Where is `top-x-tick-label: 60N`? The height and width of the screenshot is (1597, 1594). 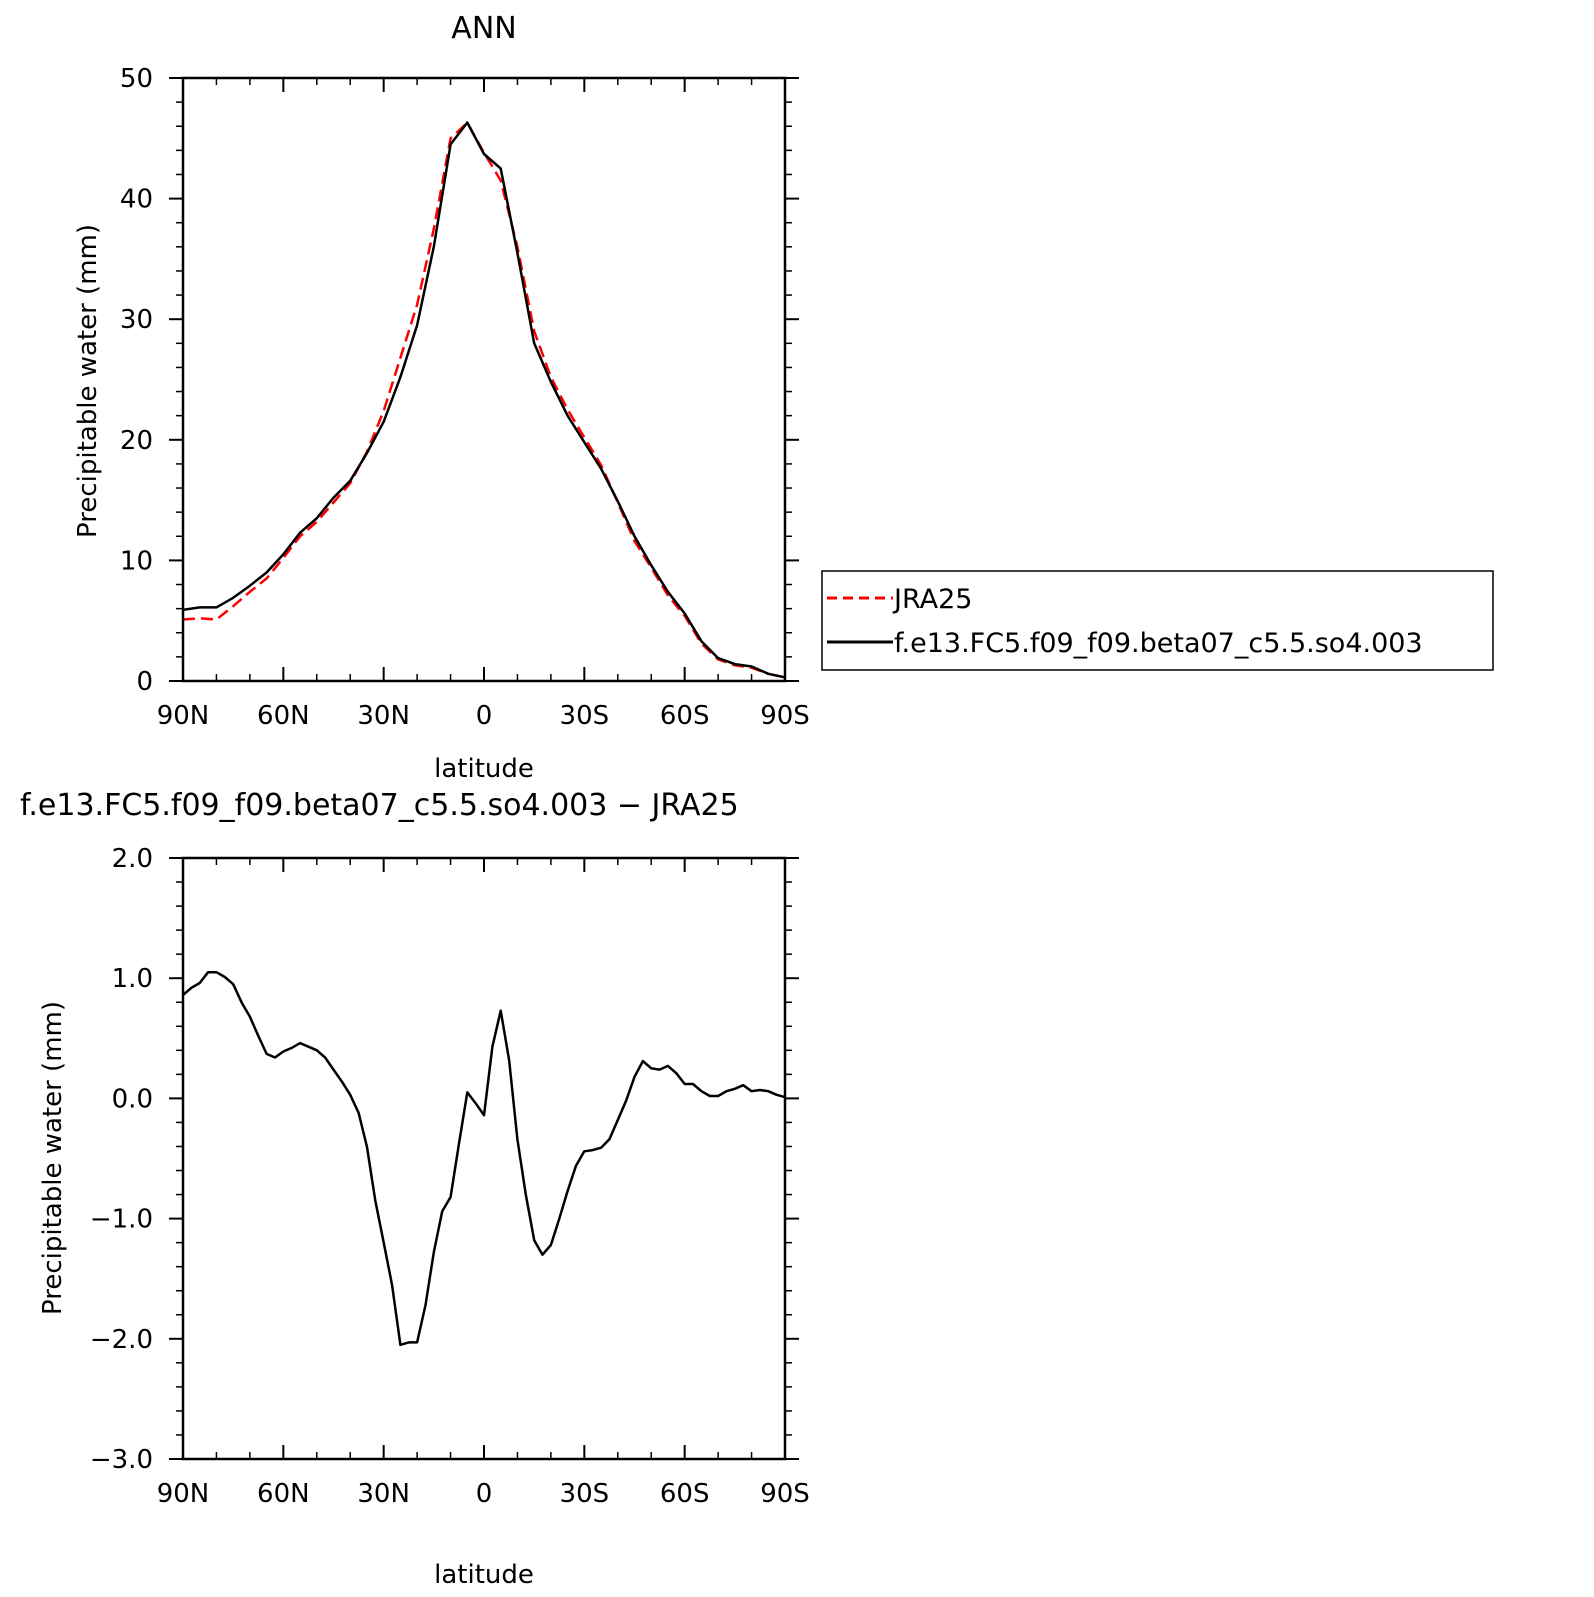 top-x-tick-label: 60N is located at coordinates (283, 716).